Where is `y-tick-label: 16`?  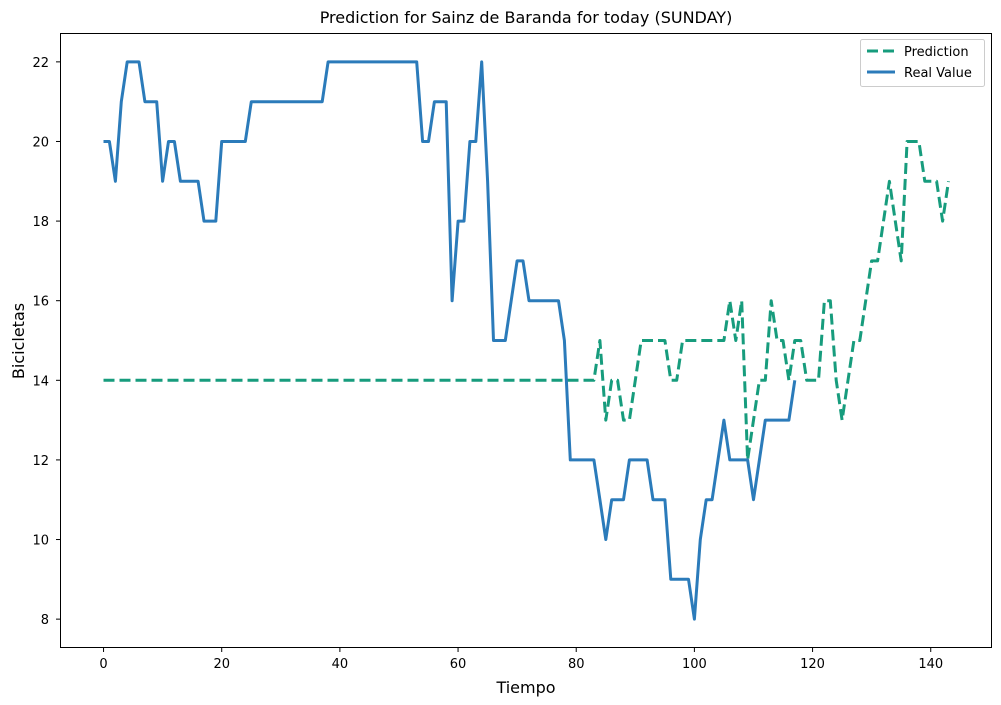 y-tick-label: 16 is located at coordinates (40, 302).